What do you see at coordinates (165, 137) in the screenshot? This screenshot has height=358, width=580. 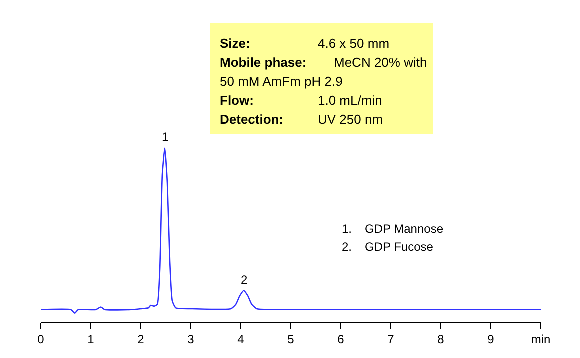 I see `annotation: 1` at bounding box center [165, 137].